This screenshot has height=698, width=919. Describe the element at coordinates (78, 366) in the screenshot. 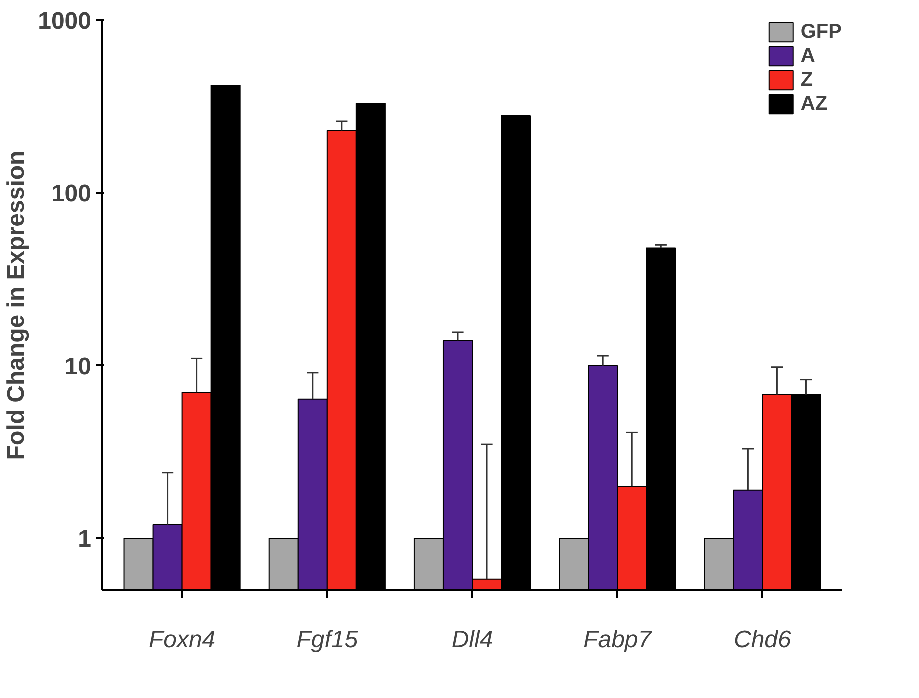

I see `y-tick-label: 10` at that location.